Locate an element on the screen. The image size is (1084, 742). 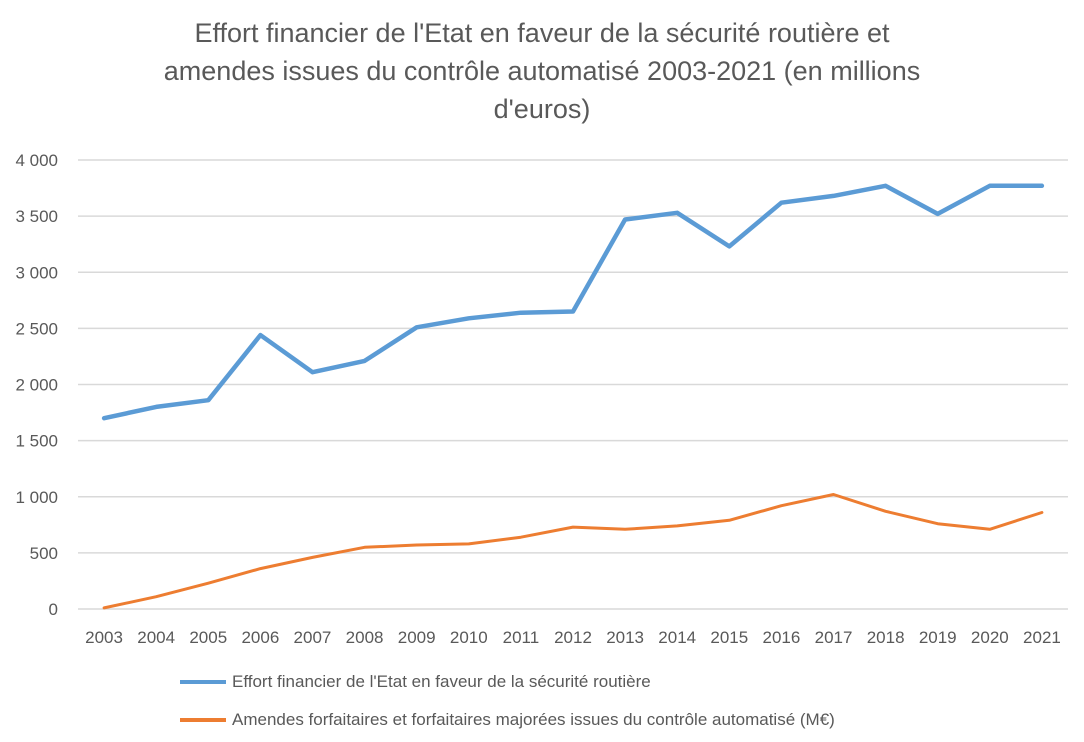
x-tick-label: 2016 is located at coordinates (782, 637).